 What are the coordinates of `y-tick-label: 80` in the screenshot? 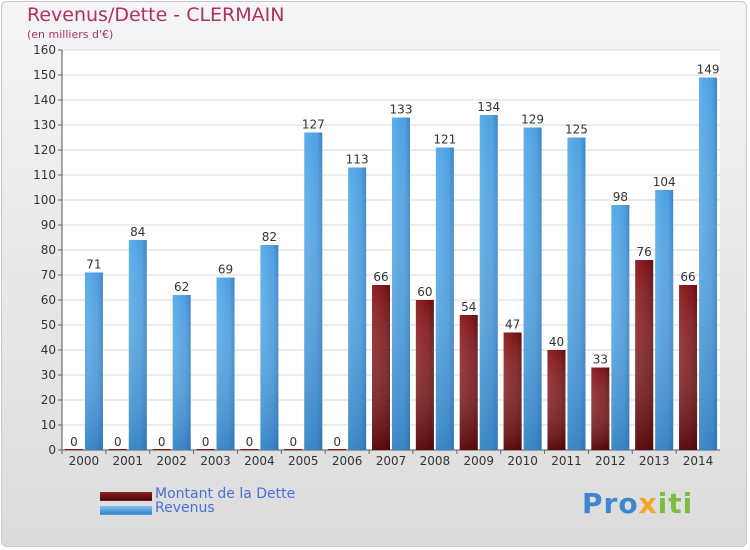 It's located at (48, 250).